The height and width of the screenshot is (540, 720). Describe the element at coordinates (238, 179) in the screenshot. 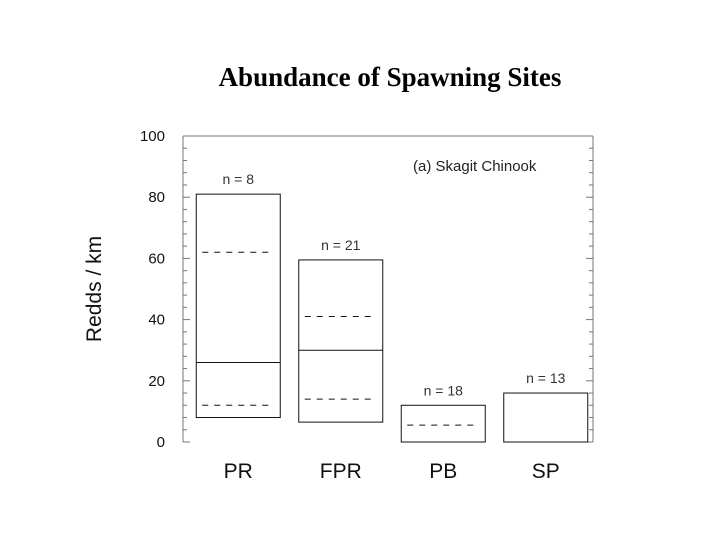

I see `sample-size-label: n = 8` at that location.